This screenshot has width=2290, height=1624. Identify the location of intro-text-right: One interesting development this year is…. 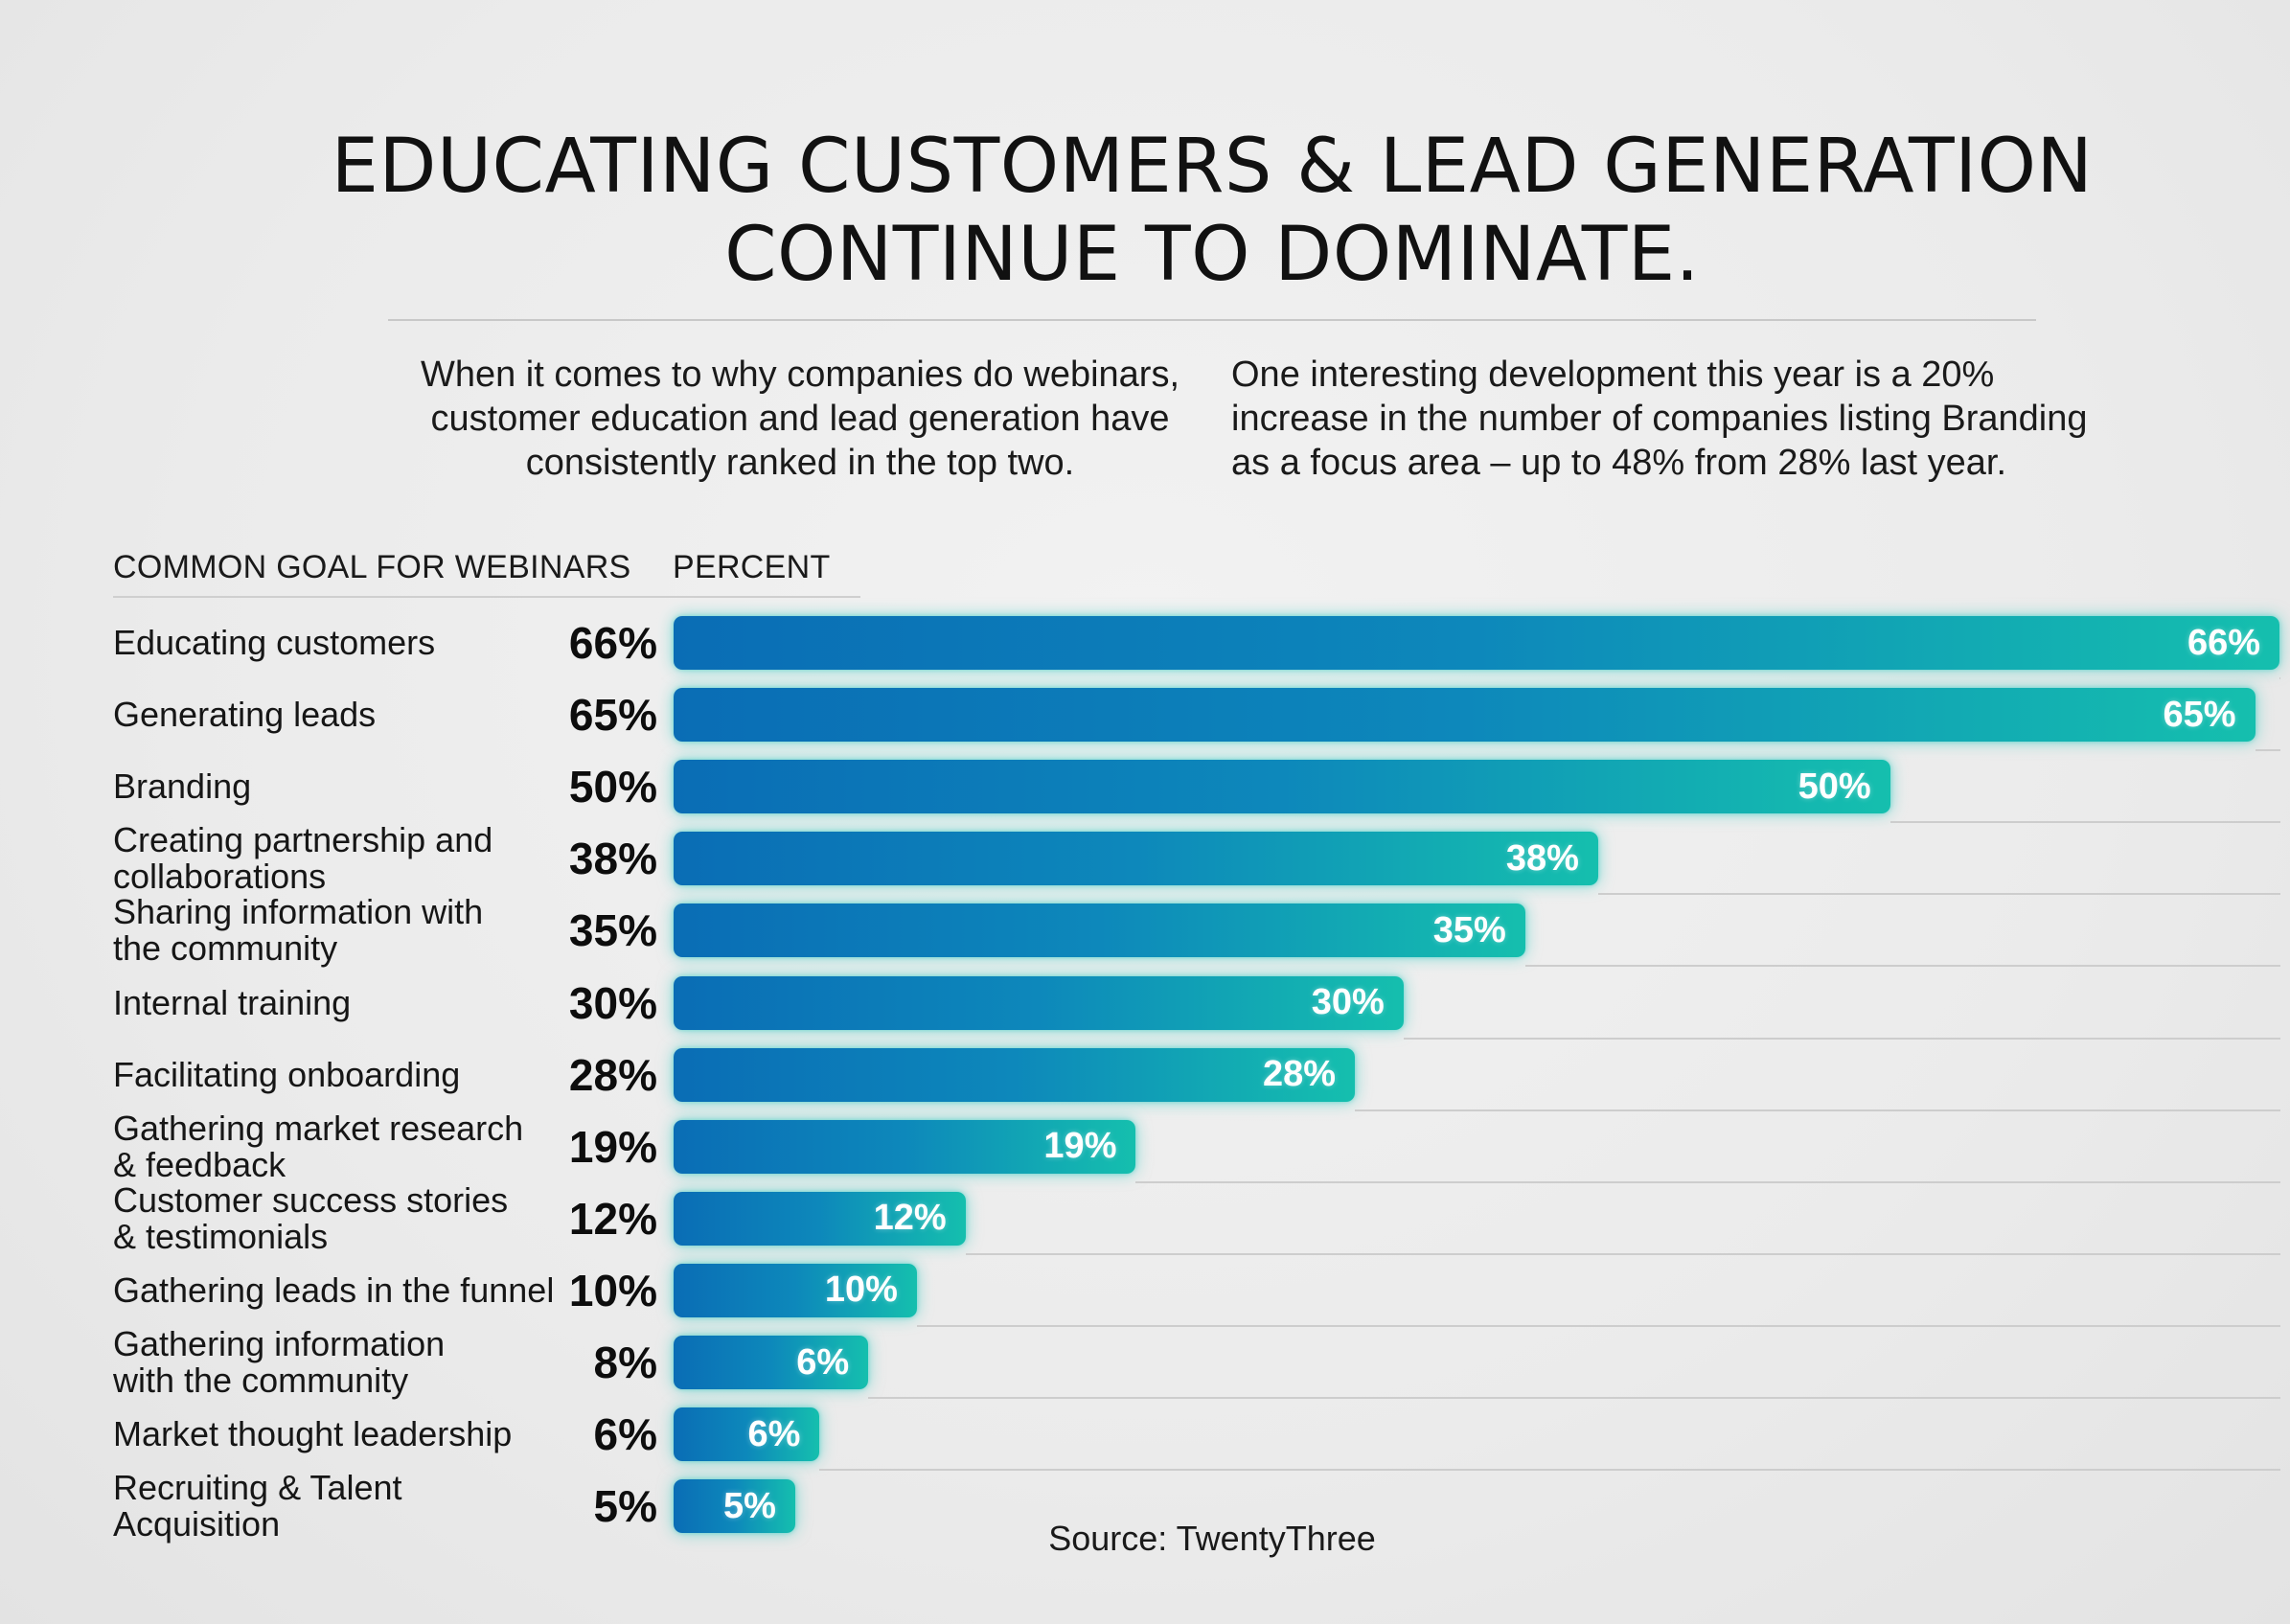
(1659, 419).